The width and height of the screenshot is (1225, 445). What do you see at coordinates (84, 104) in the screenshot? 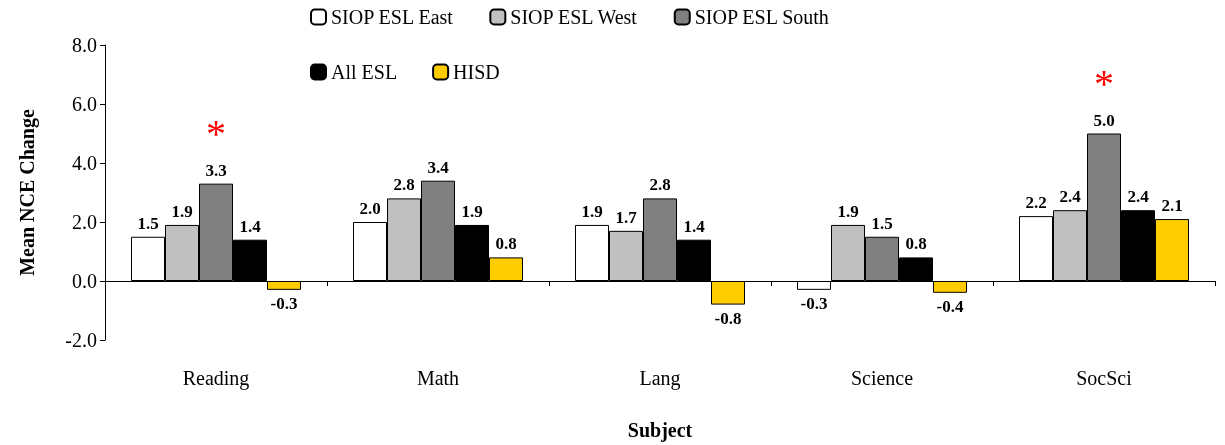
I see `y-tick-label: 6.0` at bounding box center [84, 104].